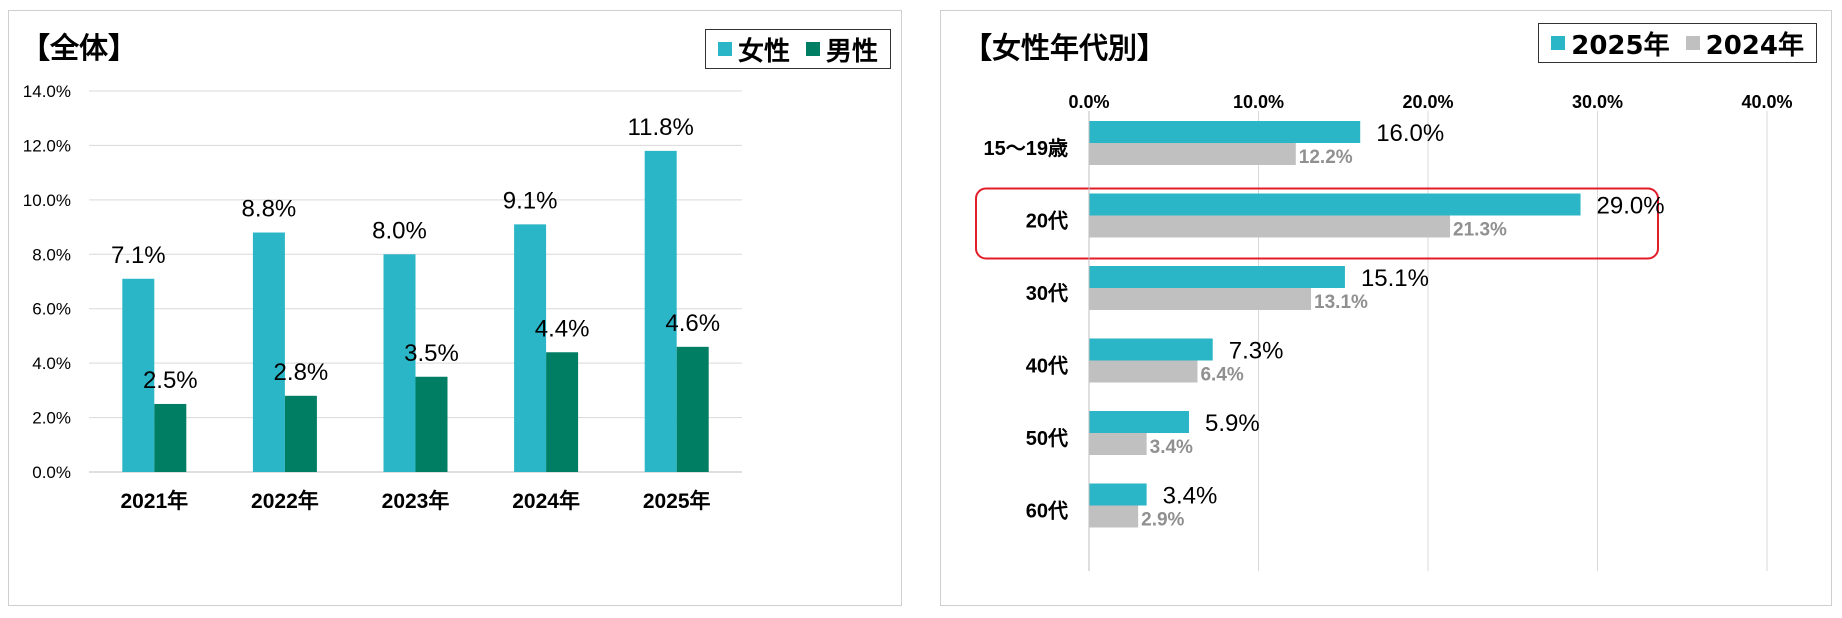 The image size is (1842, 618). Describe the element at coordinates (1558, 43) in the screenshot. I see `legend-swatch-2025` at that location.